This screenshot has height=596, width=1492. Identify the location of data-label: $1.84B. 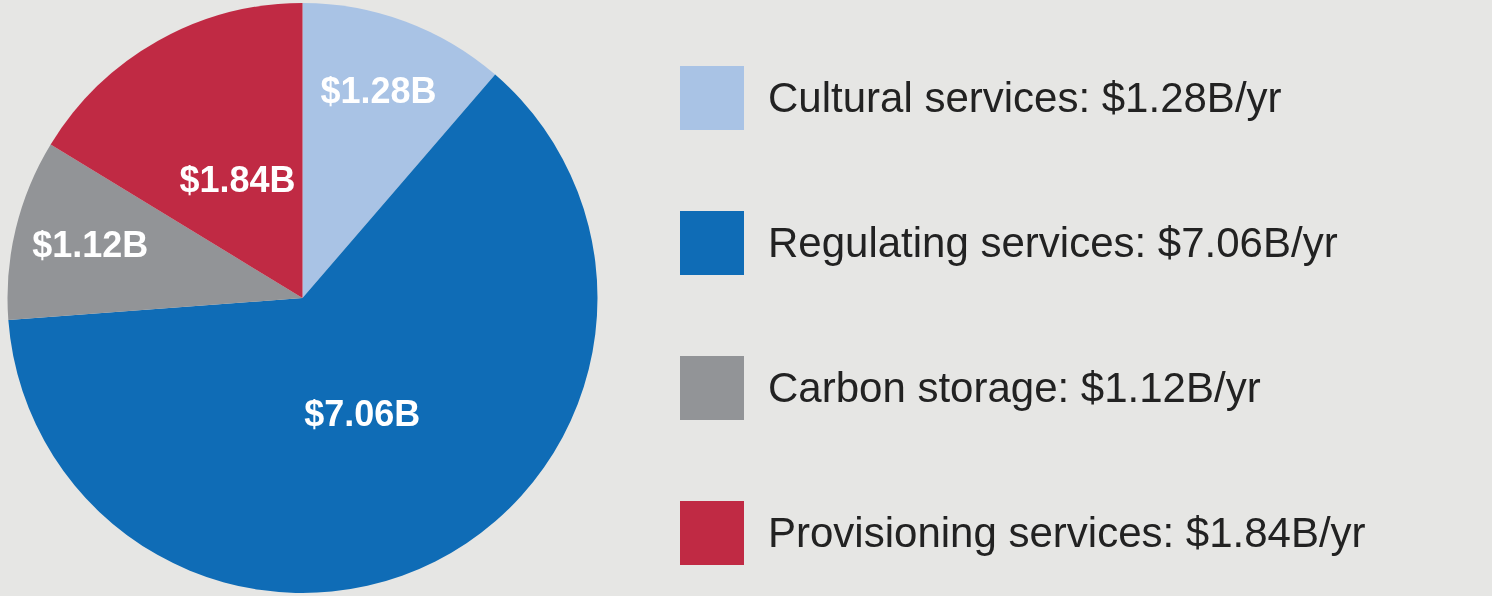
(237, 180).